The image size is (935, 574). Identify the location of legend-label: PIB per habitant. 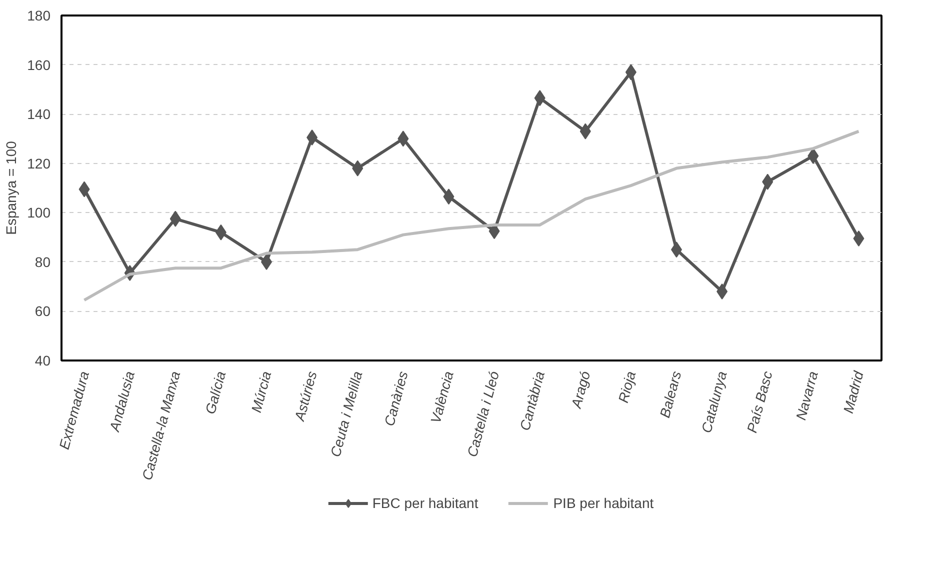
(603, 503).